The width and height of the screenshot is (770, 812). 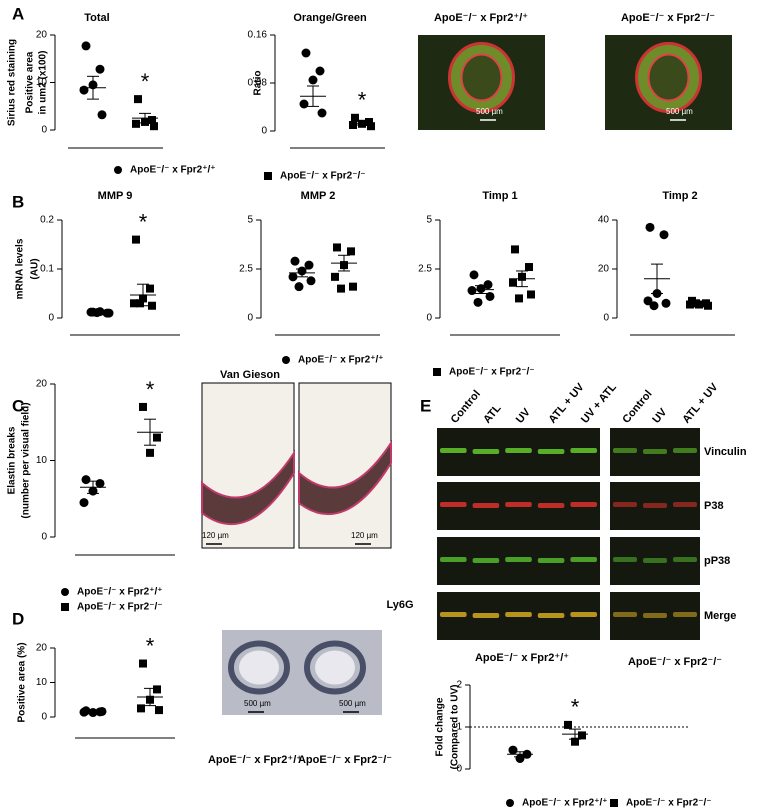 I want to click on panel-label: A, so click(x=18, y=13).